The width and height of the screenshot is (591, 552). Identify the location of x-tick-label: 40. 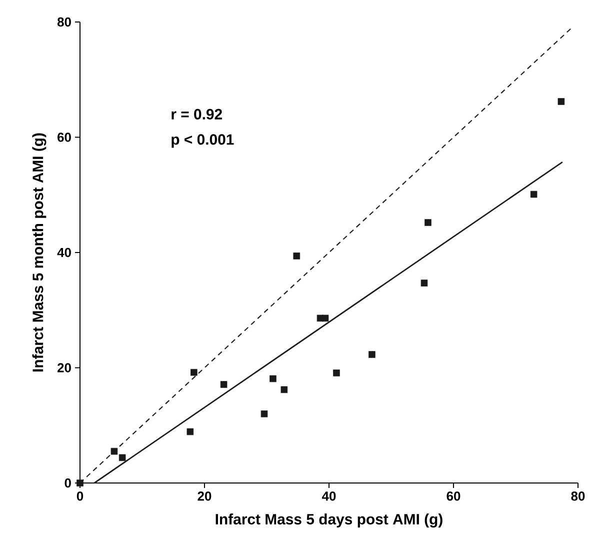
(329, 496).